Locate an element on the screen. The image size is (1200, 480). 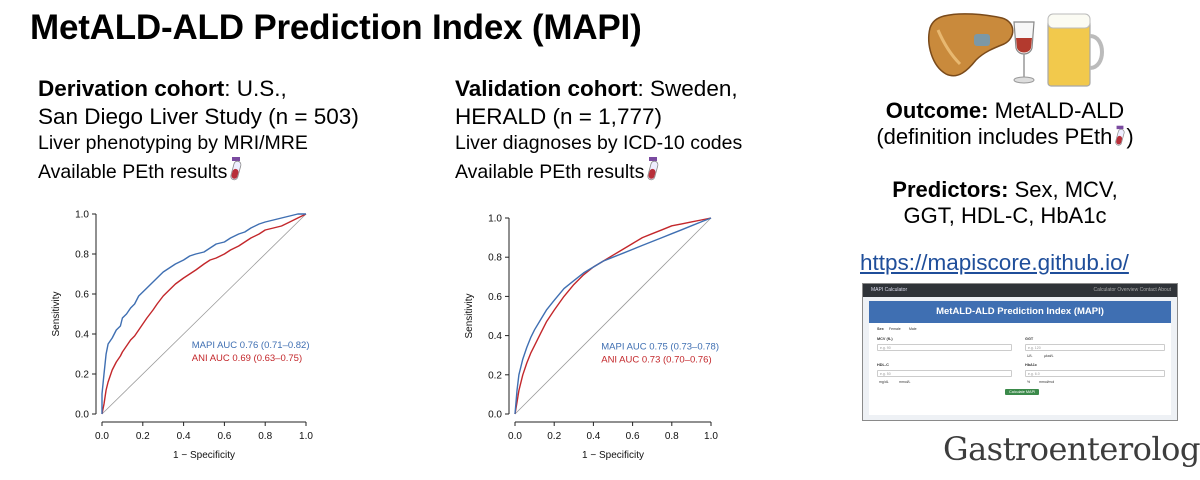
hba1c-input: e.g. 6.0 is located at coordinates (1095, 373).